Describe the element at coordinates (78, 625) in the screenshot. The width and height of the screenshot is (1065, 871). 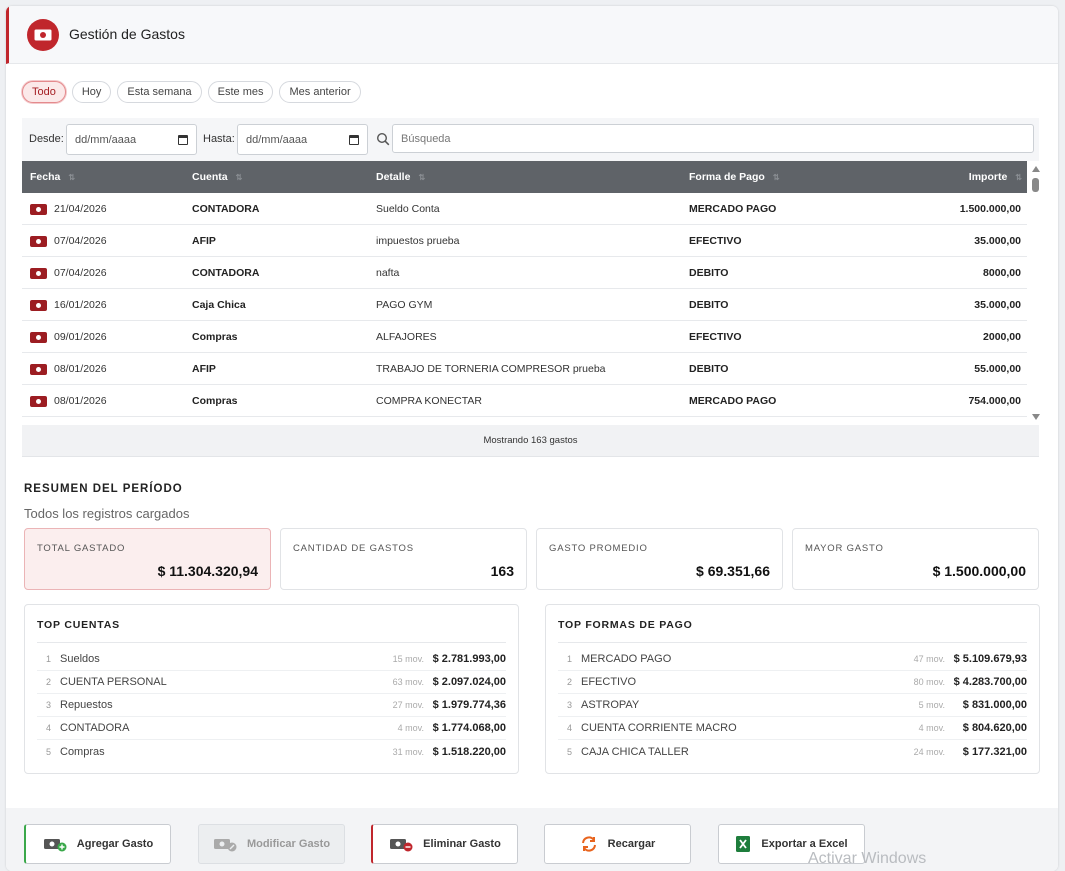
I see `top-cuentas-title: TOP CUENTAS` at that location.